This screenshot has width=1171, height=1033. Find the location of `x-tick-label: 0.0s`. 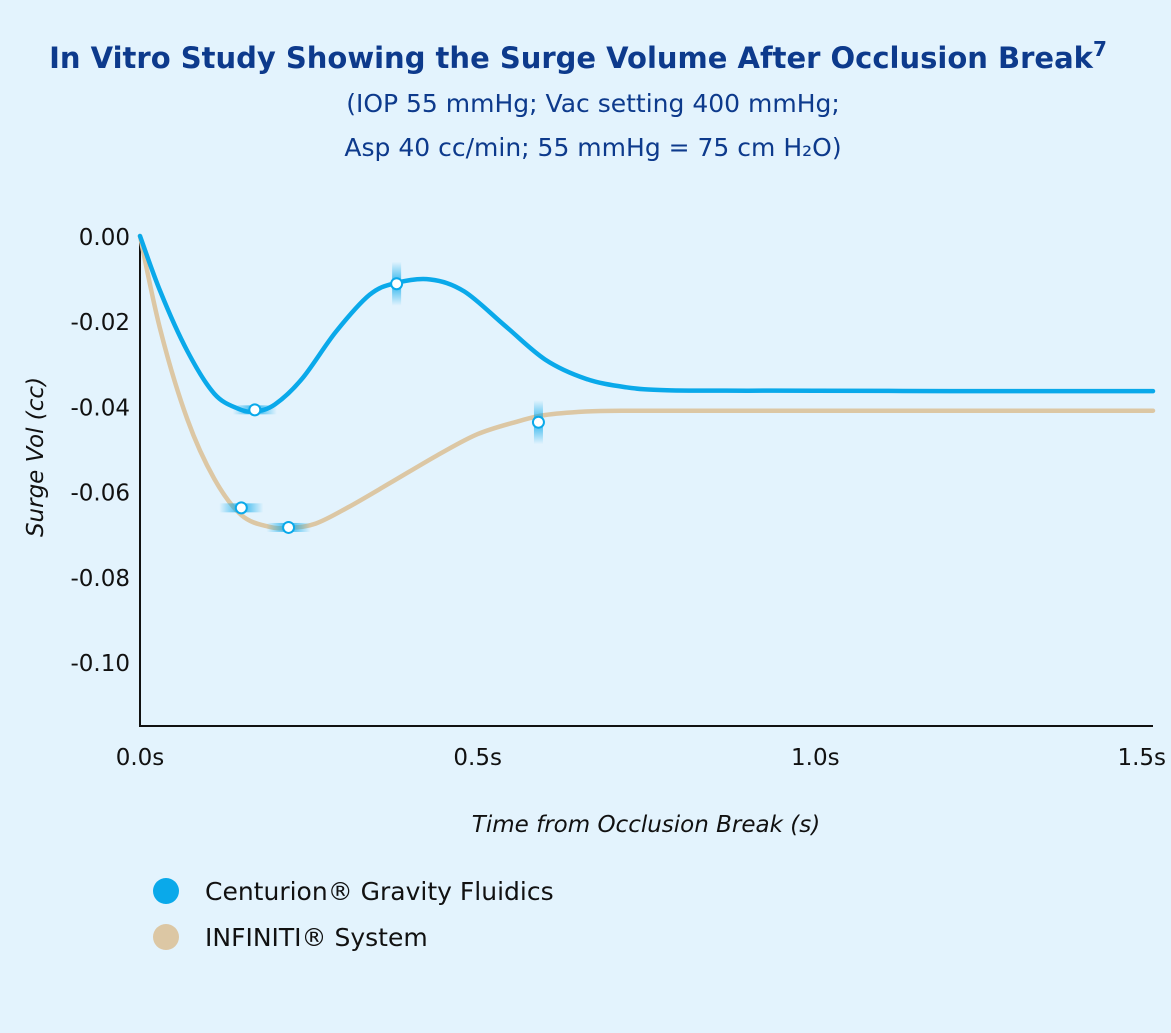

x-tick-label: 0.0s is located at coordinates (140, 758).